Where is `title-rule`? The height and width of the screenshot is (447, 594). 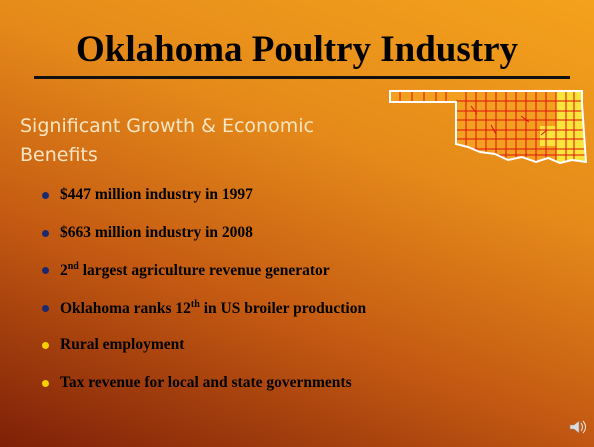
title-rule is located at coordinates (302, 77).